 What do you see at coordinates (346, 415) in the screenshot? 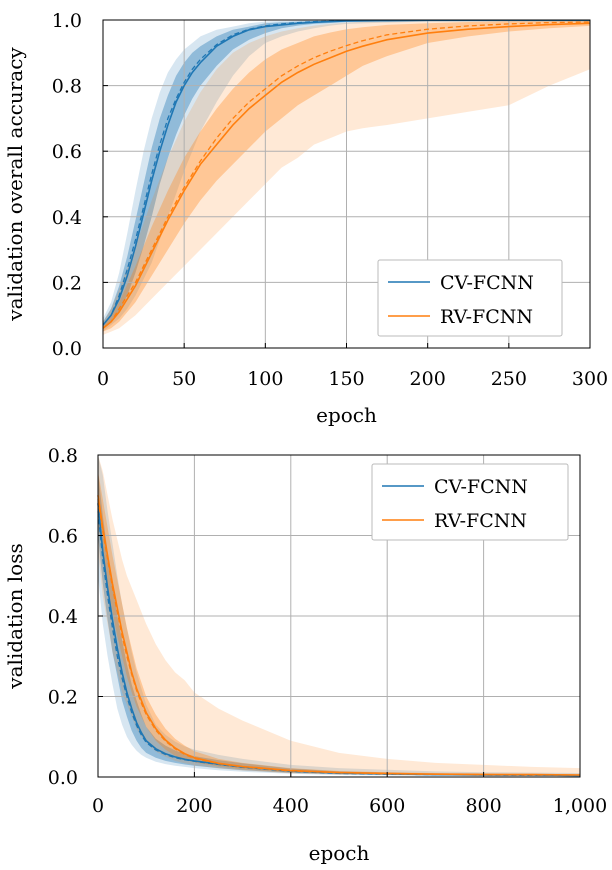
I see `accuracy-x-axis-label: epoch` at bounding box center [346, 415].